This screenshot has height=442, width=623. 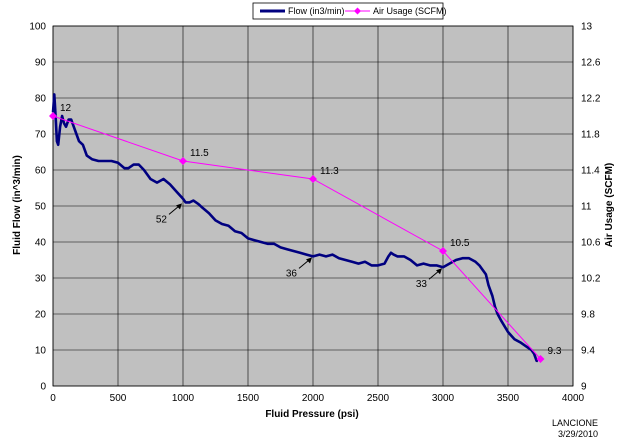 What do you see at coordinates (66, 108) in the screenshot?
I see `air-usage-data-label: 12` at bounding box center [66, 108].